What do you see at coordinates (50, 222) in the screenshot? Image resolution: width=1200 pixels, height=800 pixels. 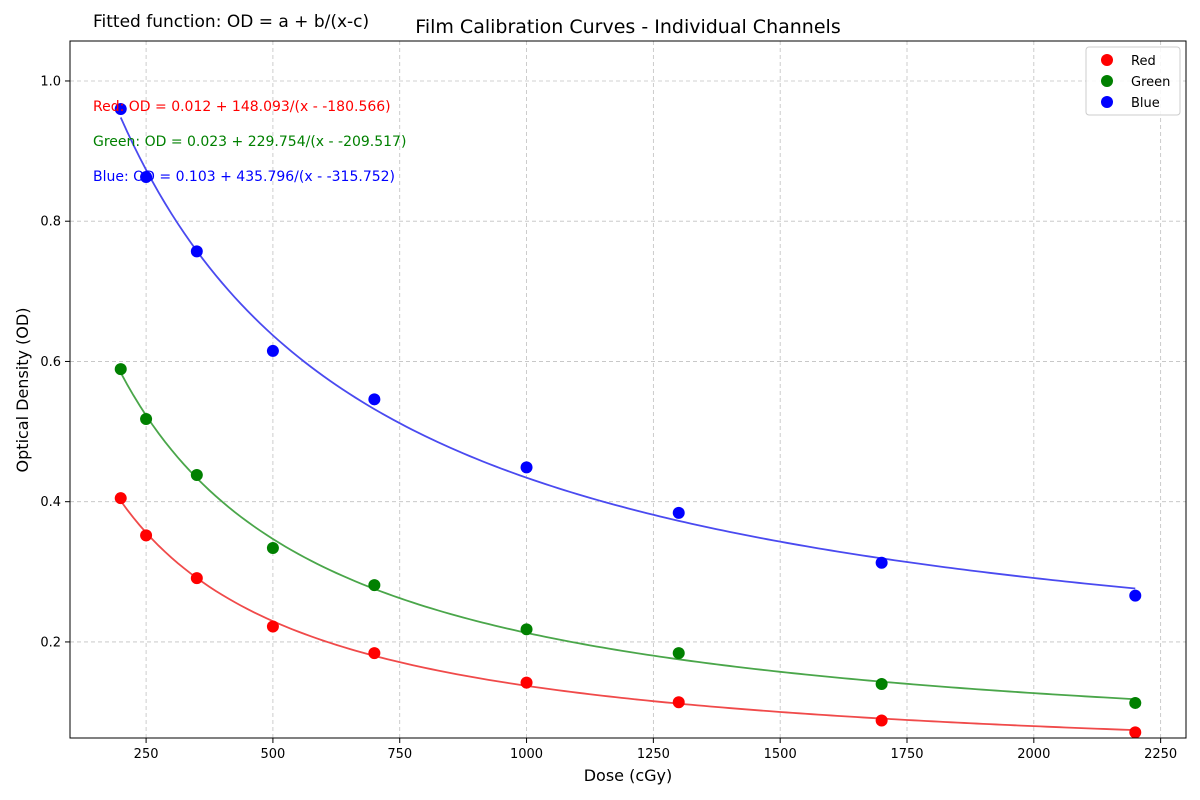 I see `y-tick-label: 0.8` at bounding box center [50, 222].